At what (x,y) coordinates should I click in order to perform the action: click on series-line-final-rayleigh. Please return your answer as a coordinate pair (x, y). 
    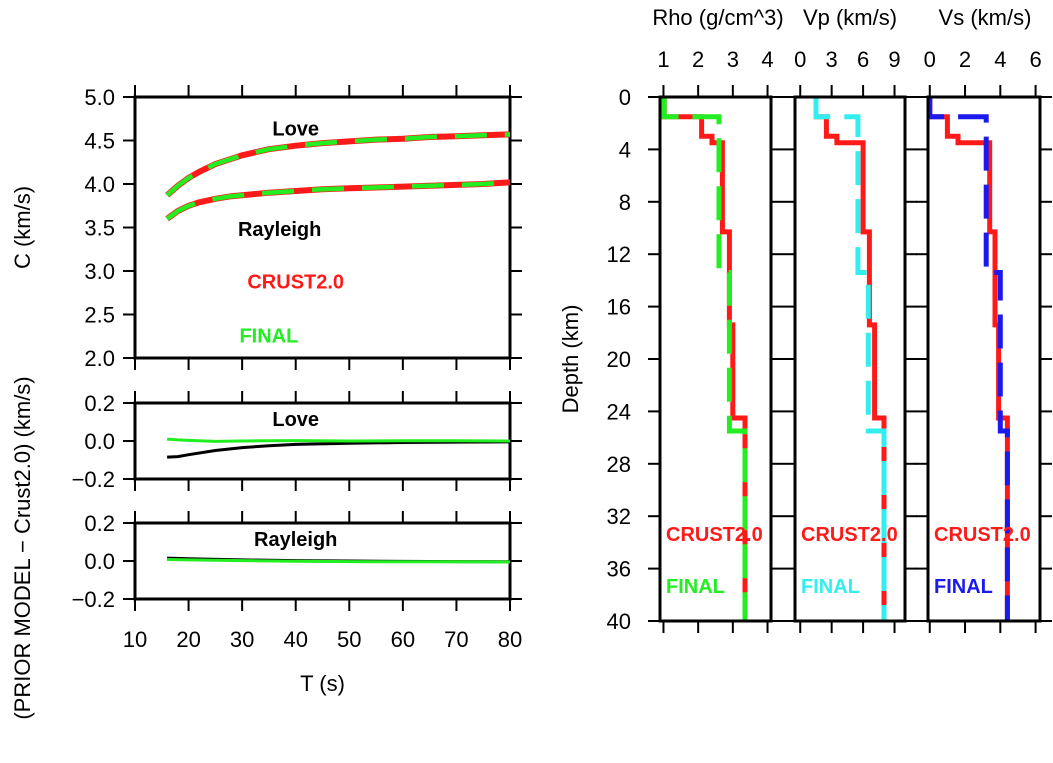
    Looking at the image, I should click on (338, 200).